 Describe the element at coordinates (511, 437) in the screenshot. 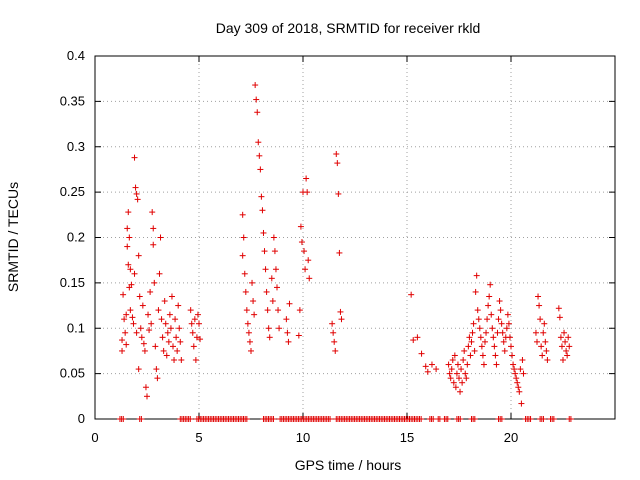

I see `x-tick-label: 20` at that location.